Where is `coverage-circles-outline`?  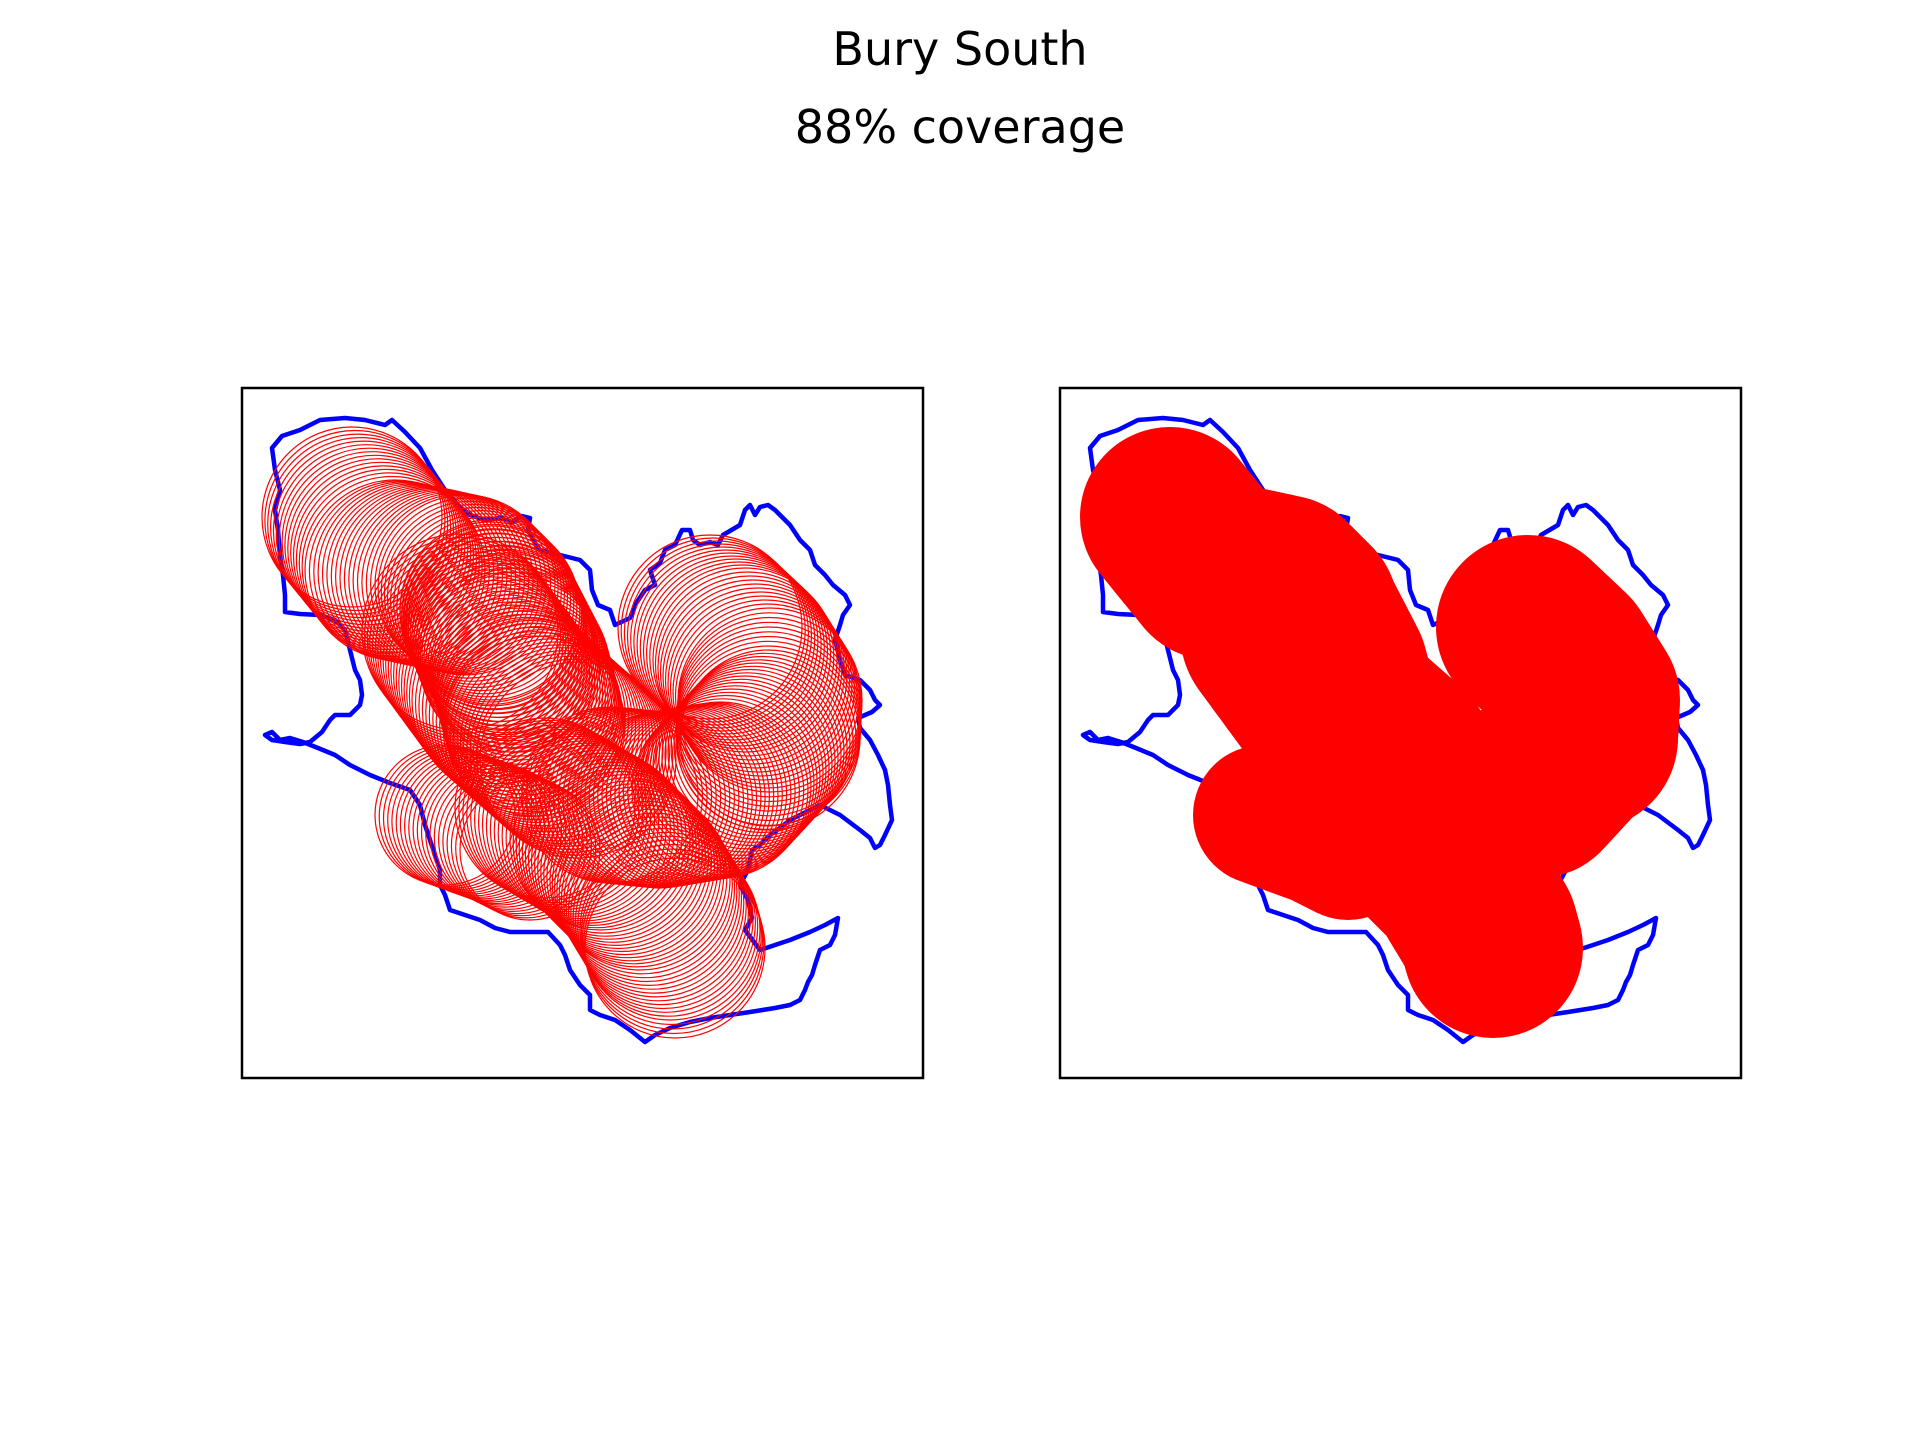
coverage-circles-outline is located at coordinates (562, 732).